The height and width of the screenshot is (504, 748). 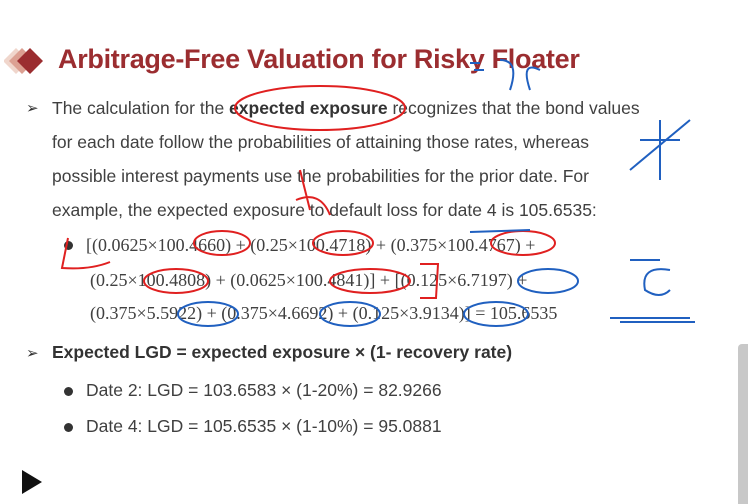 What do you see at coordinates (32, 482) in the screenshot?
I see `play-icon` at bounding box center [32, 482].